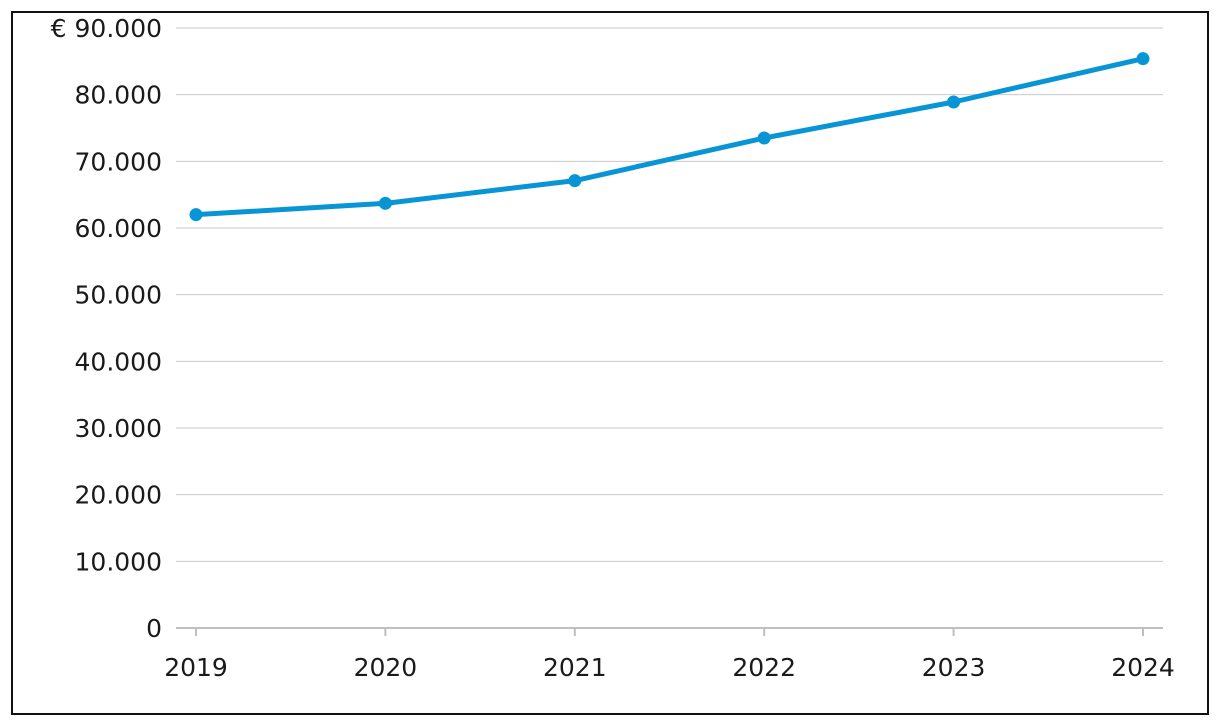 The width and height of the screenshot is (1220, 726). I want to click on y-tick-label: 10.000, so click(118, 561).